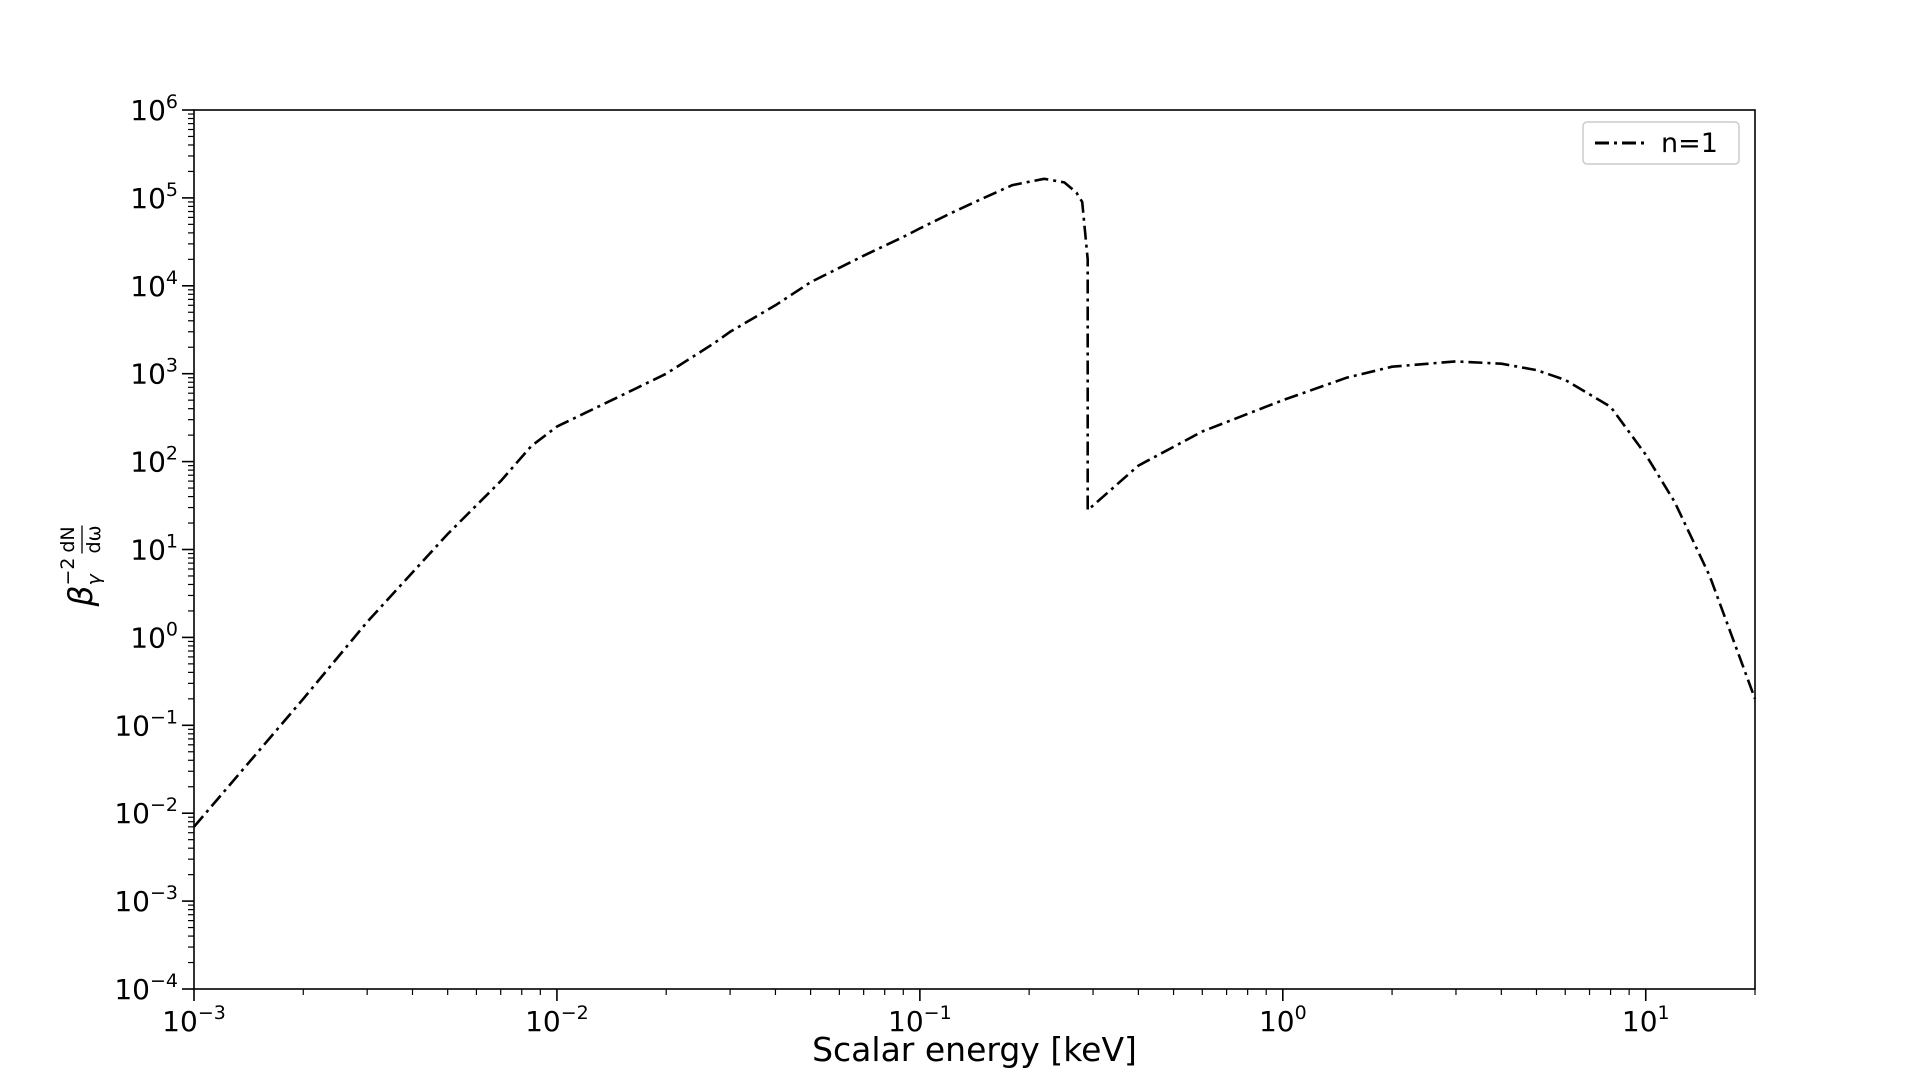 This screenshot has width=1920, height=1080. What do you see at coordinates (154, 373) in the screenshot?
I see `y-tick-label: 10³` at bounding box center [154, 373].